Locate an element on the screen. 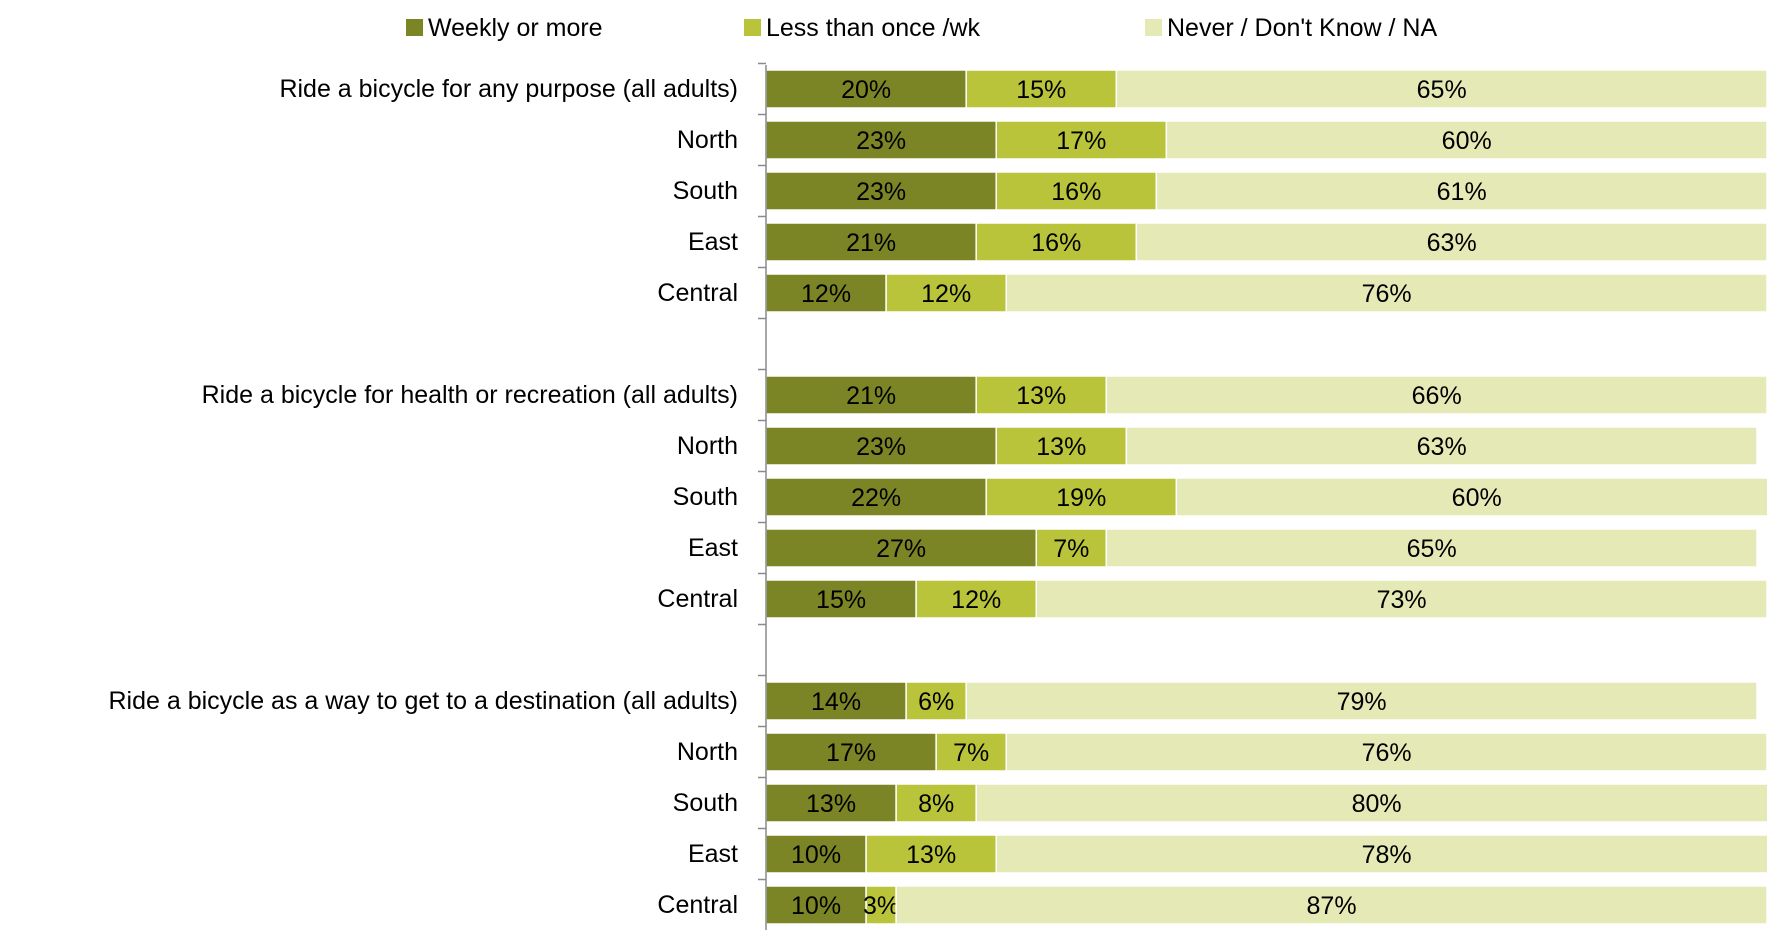 The image size is (1767, 930). data-label: 14% is located at coordinates (836, 702).